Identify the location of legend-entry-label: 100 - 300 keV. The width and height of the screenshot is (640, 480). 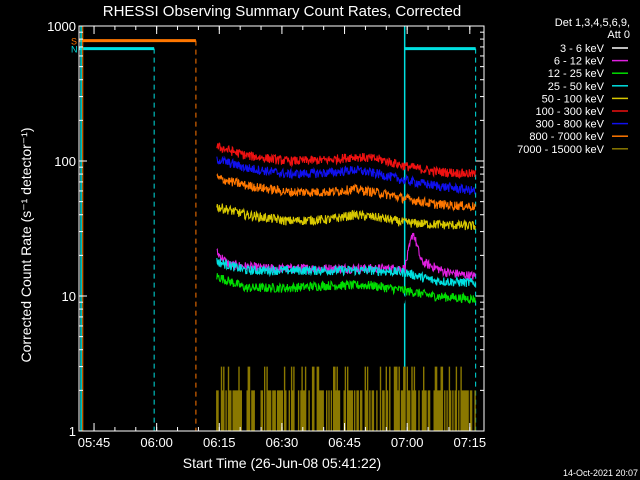
(570, 112).